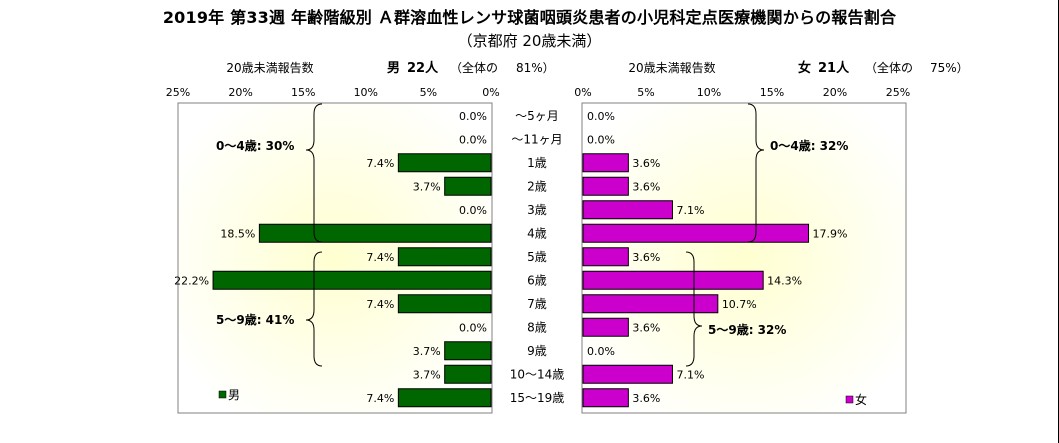  I want to click on male-tick-label: 0%, so click(490, 92).